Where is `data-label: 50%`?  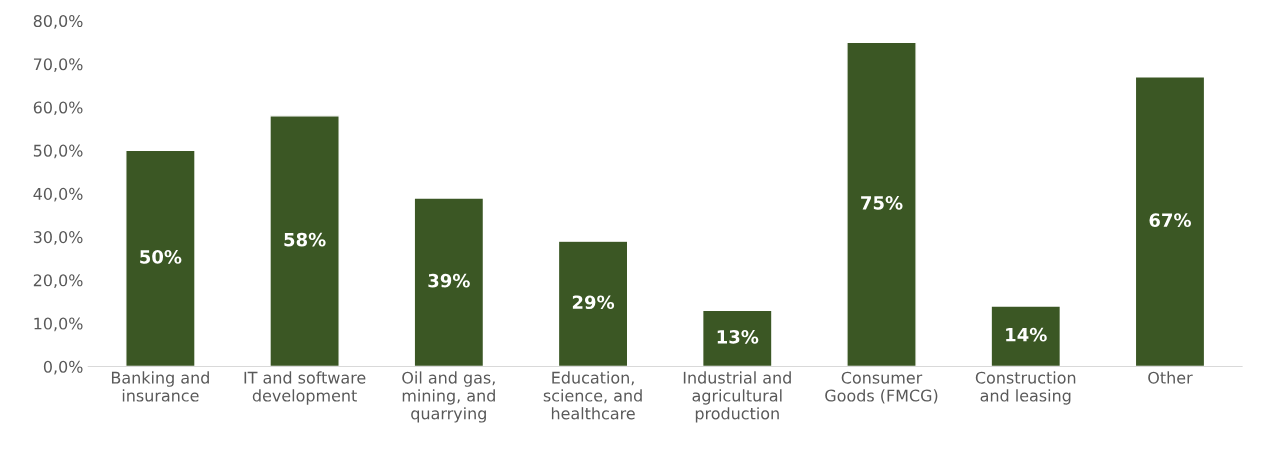 data-label: 50% is located at coordinates (161, 257).